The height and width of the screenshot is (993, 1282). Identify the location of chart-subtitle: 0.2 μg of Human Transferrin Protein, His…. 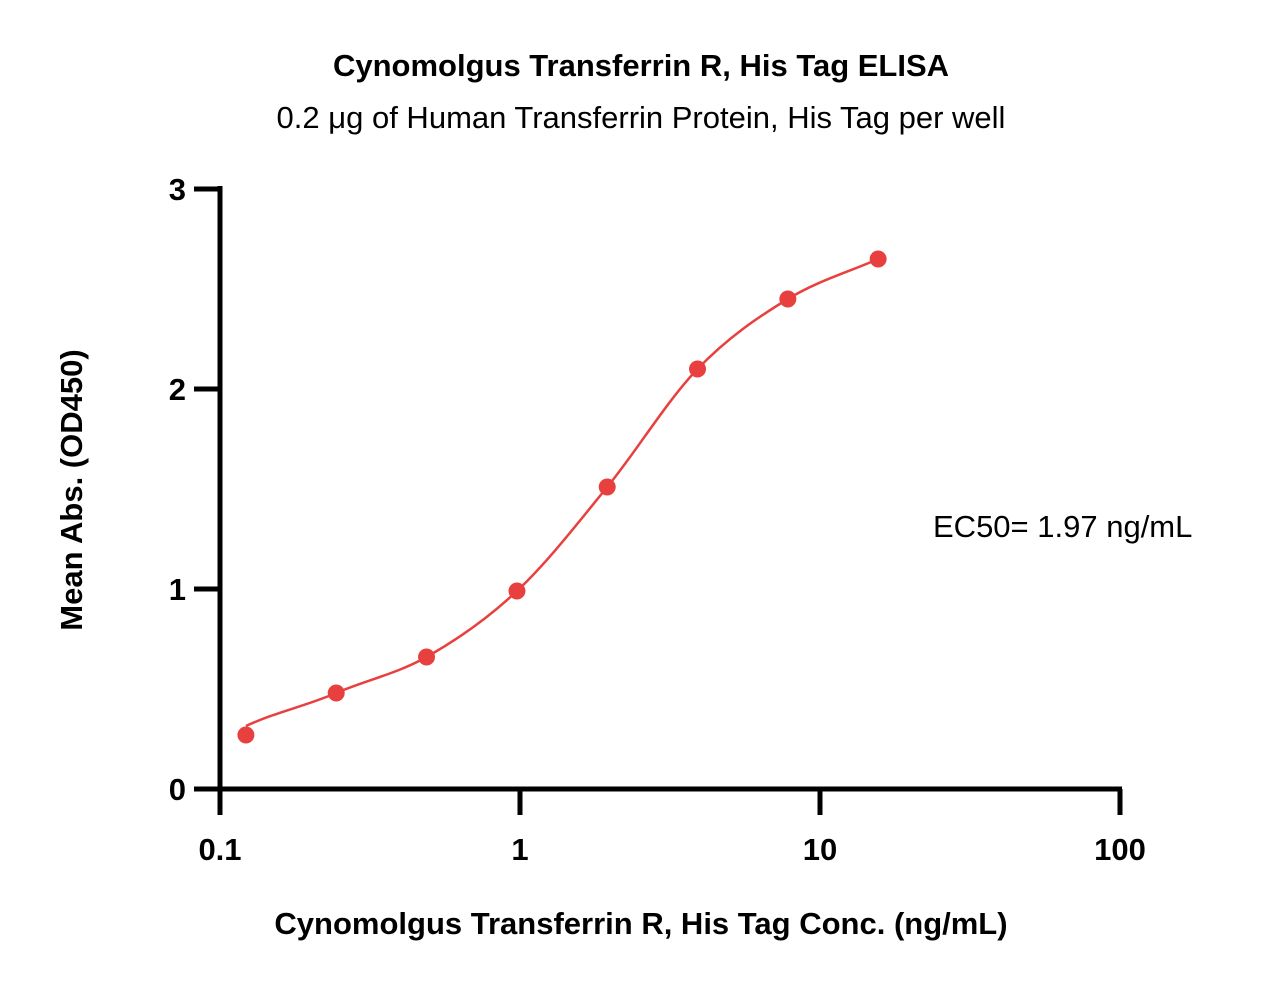
(641, 117).